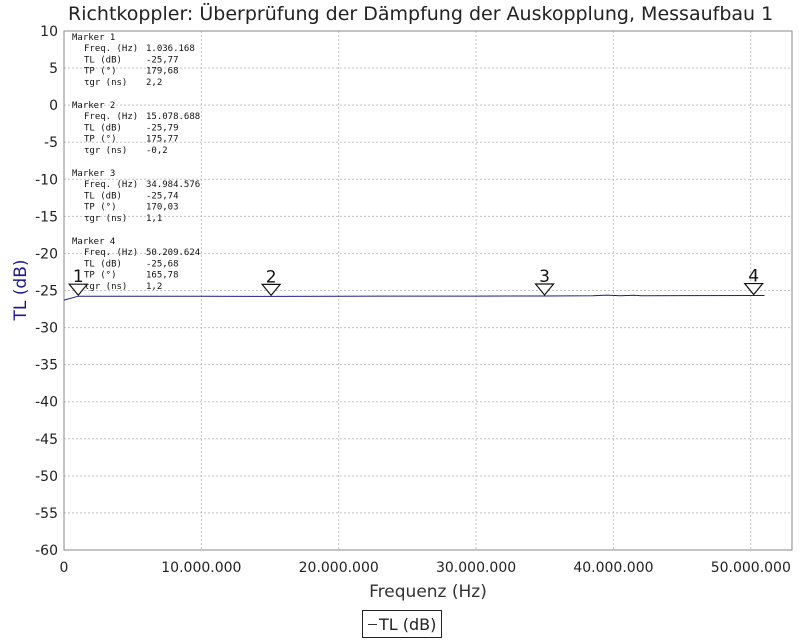 This screenshot has height=640, width=800. Describe the element at coordinates (157, 151) in the screenshot. I see `marker-info-value: -0,2` at that location.